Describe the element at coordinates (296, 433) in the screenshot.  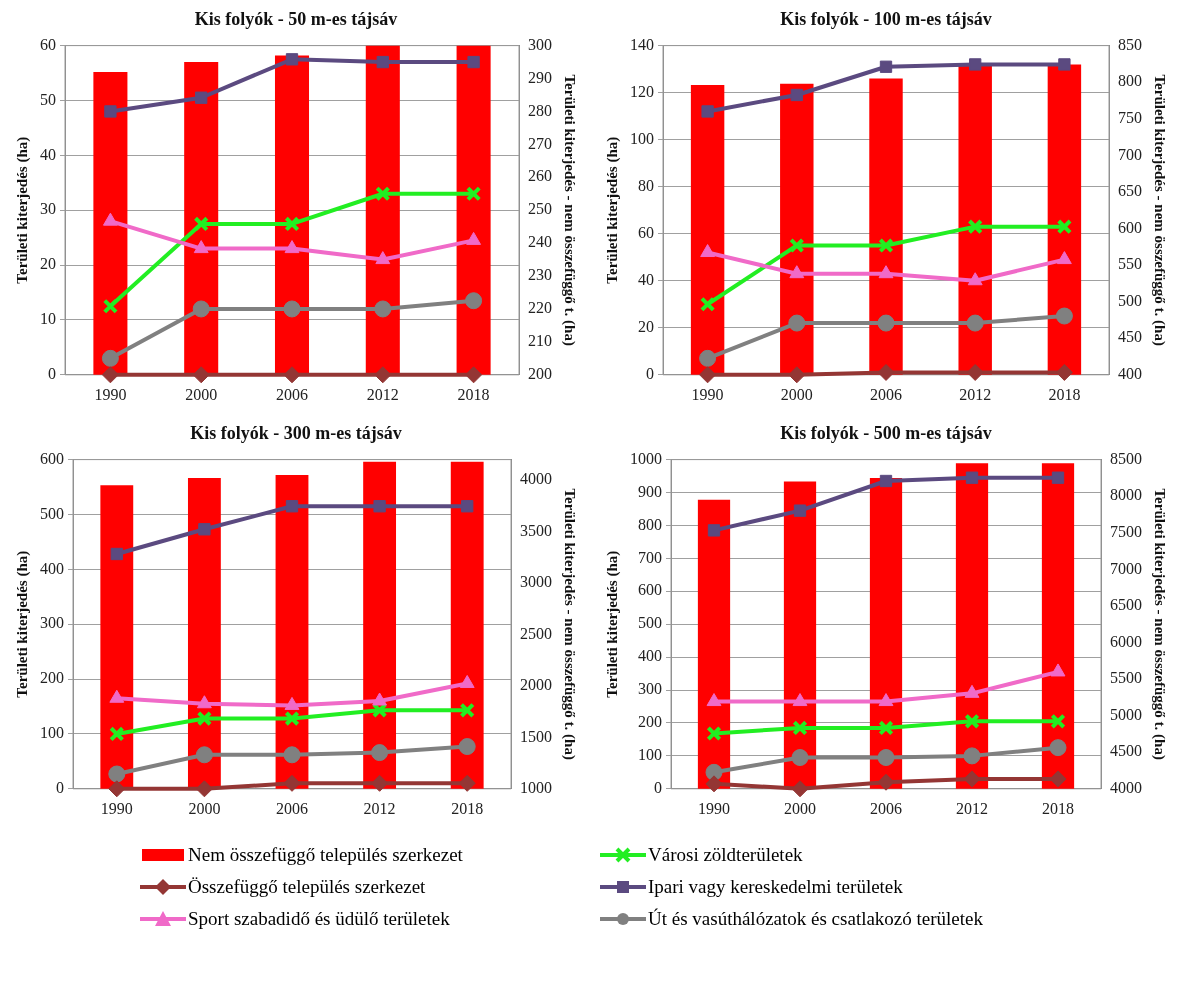
I see `chart-title: Kis folyók - 300 m-es tájsáv` at that location.